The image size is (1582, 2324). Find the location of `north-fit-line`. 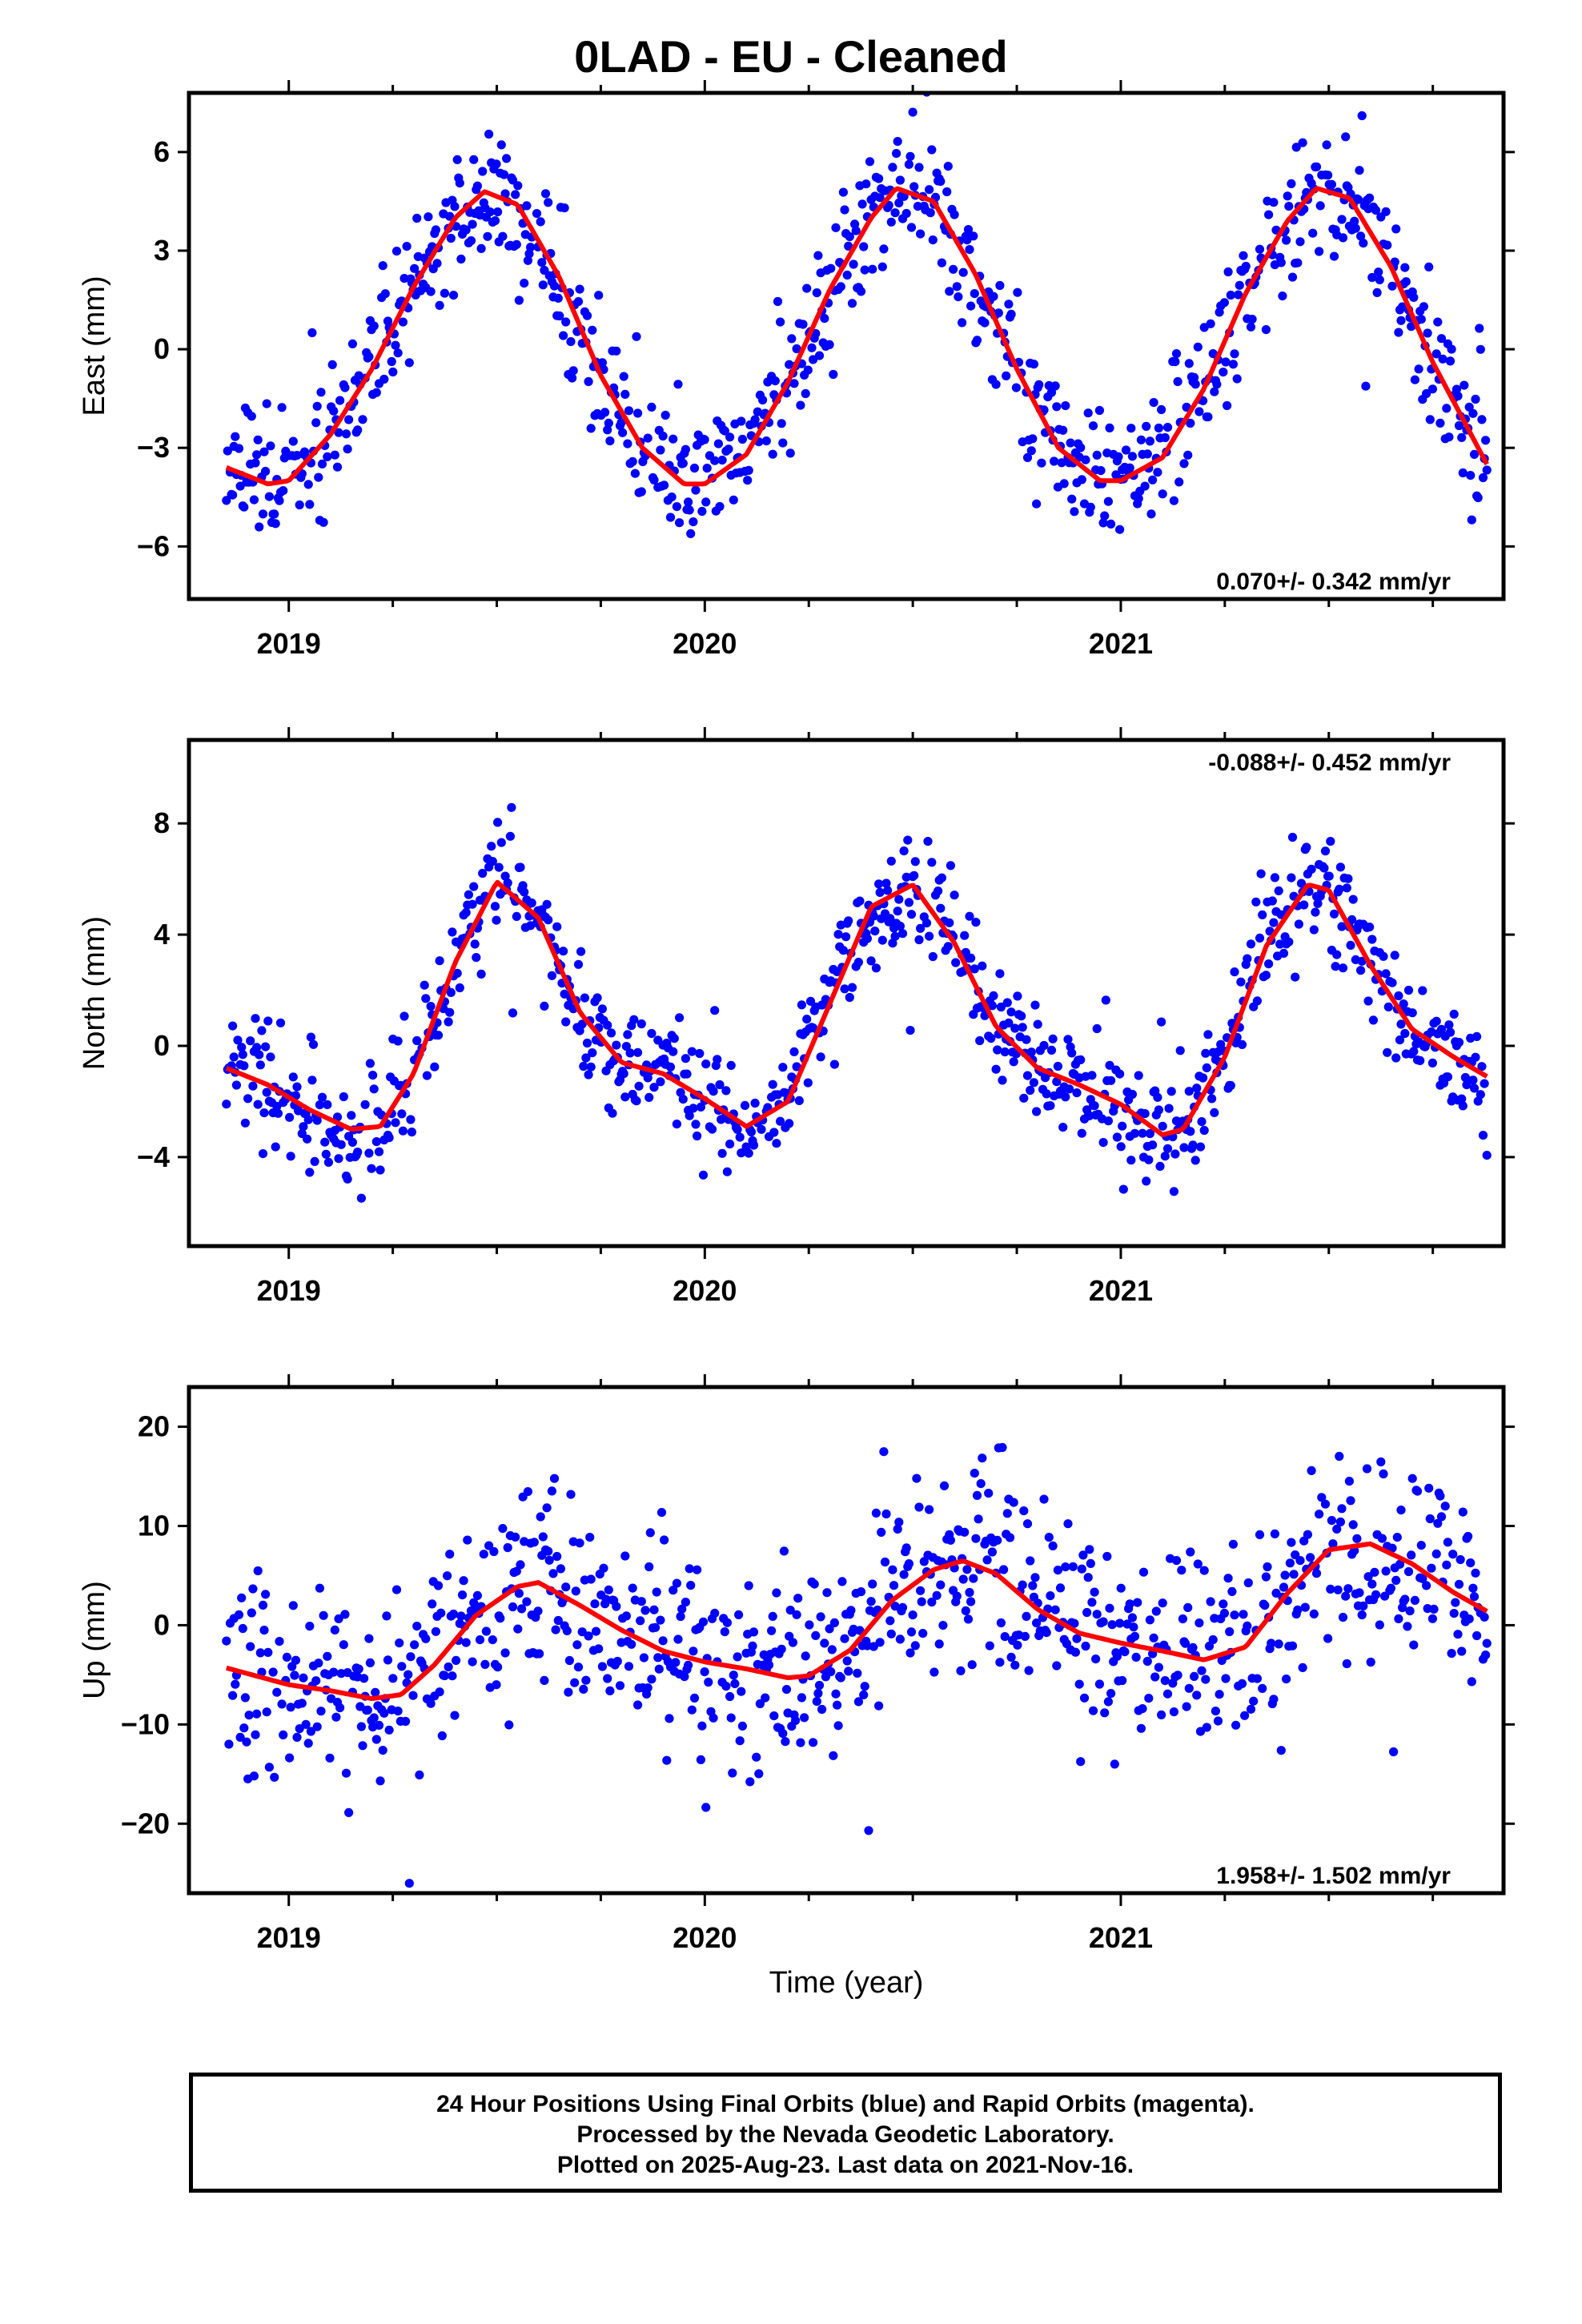

north-fit-line is located at coordinates (856, 1008).